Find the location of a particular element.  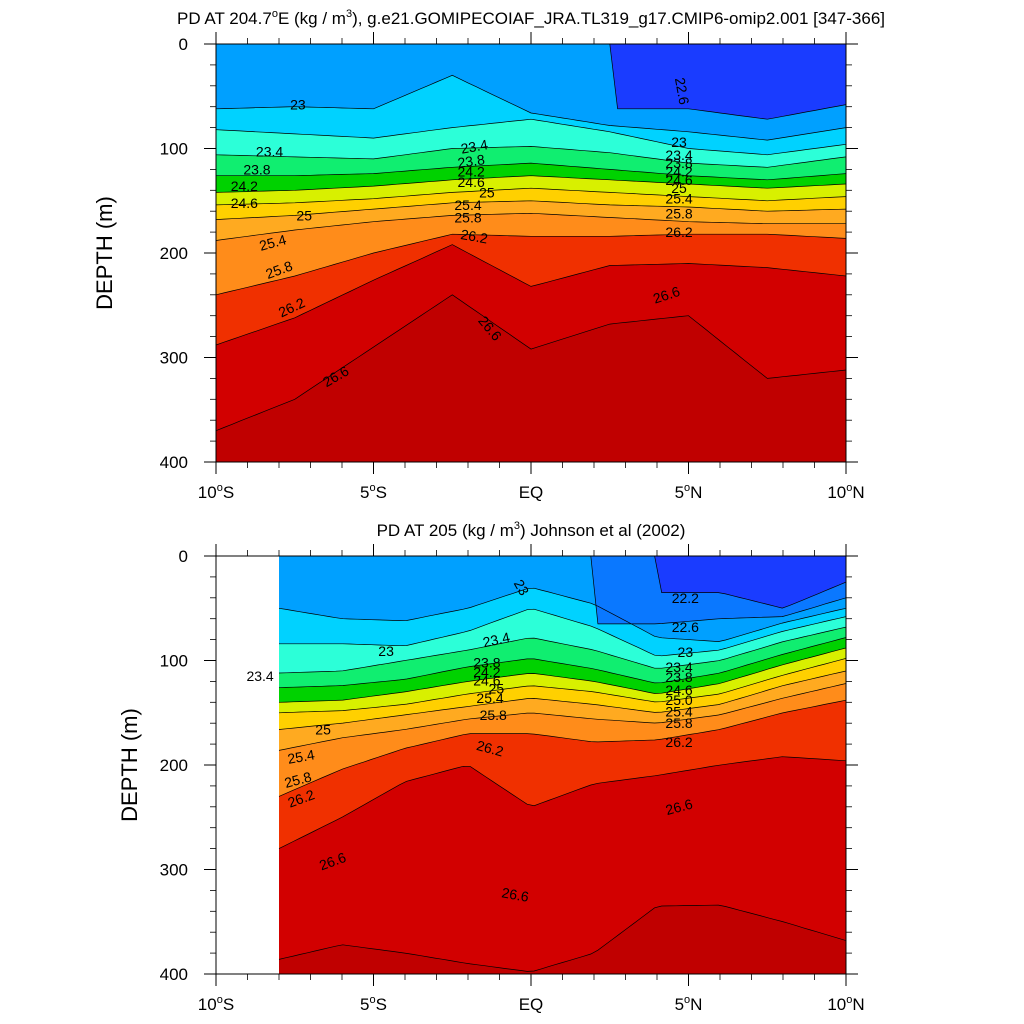

contour-label: 25.0 is located at coordinates (678, 700).